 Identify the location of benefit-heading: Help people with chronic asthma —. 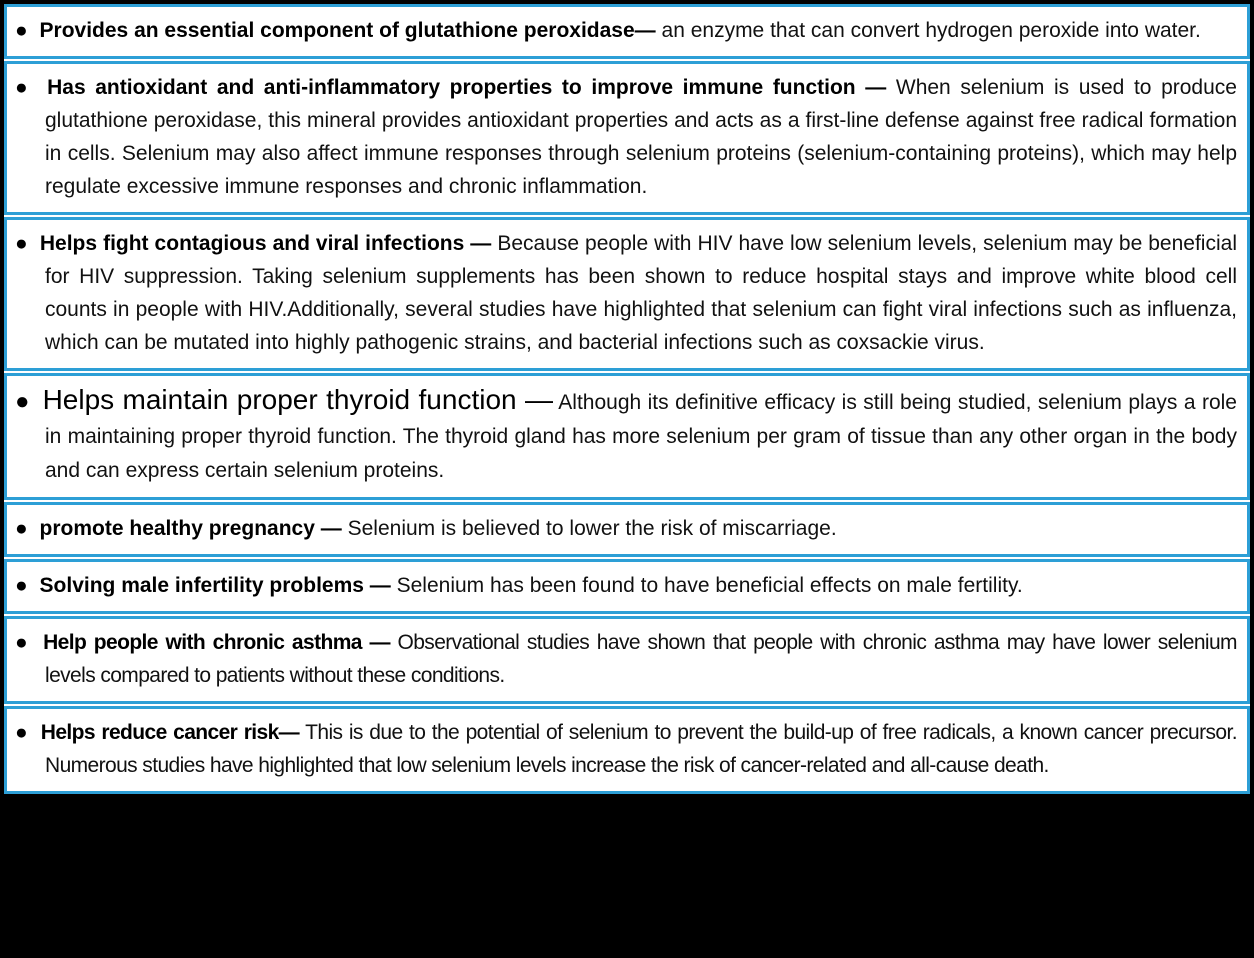
(216, 642).